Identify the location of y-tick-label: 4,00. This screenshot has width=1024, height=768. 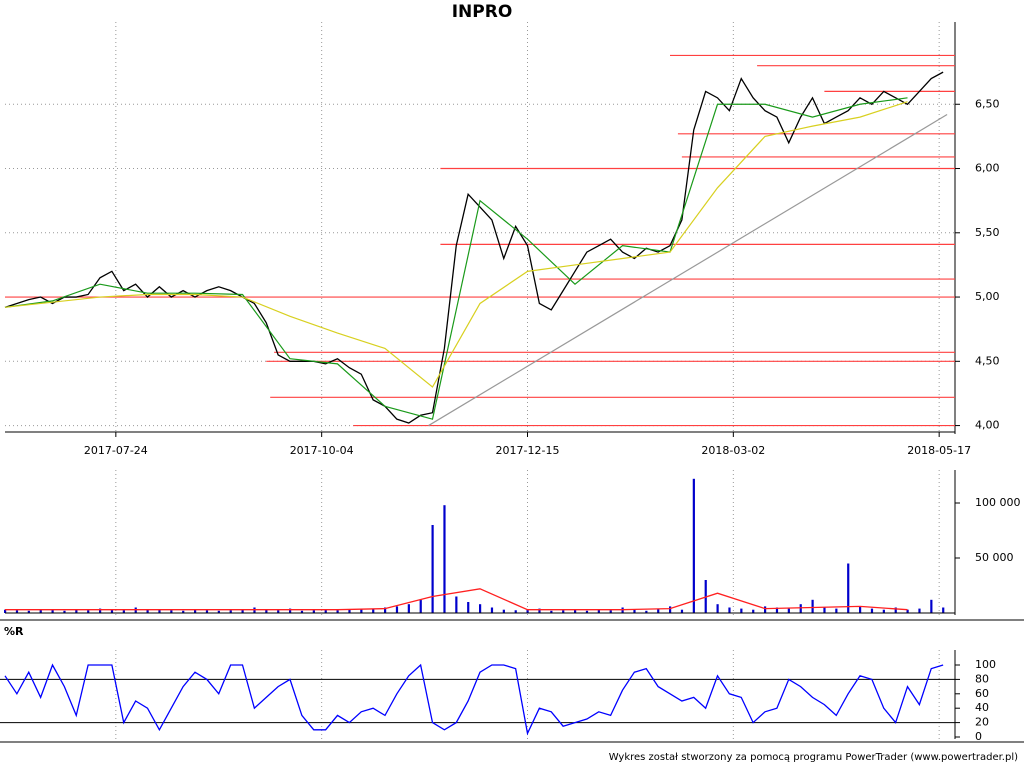
(987, 425).